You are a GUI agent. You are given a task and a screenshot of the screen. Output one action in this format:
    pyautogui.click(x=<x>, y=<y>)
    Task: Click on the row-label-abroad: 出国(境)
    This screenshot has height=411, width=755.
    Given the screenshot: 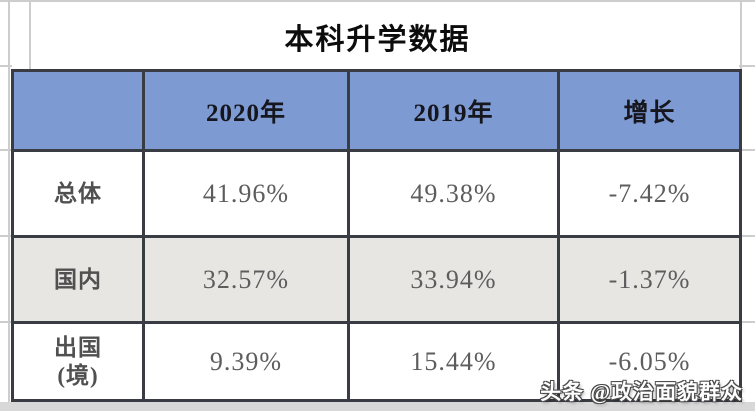 What is the action you would take?
    pyautogui.click(x=78, y=361)
    